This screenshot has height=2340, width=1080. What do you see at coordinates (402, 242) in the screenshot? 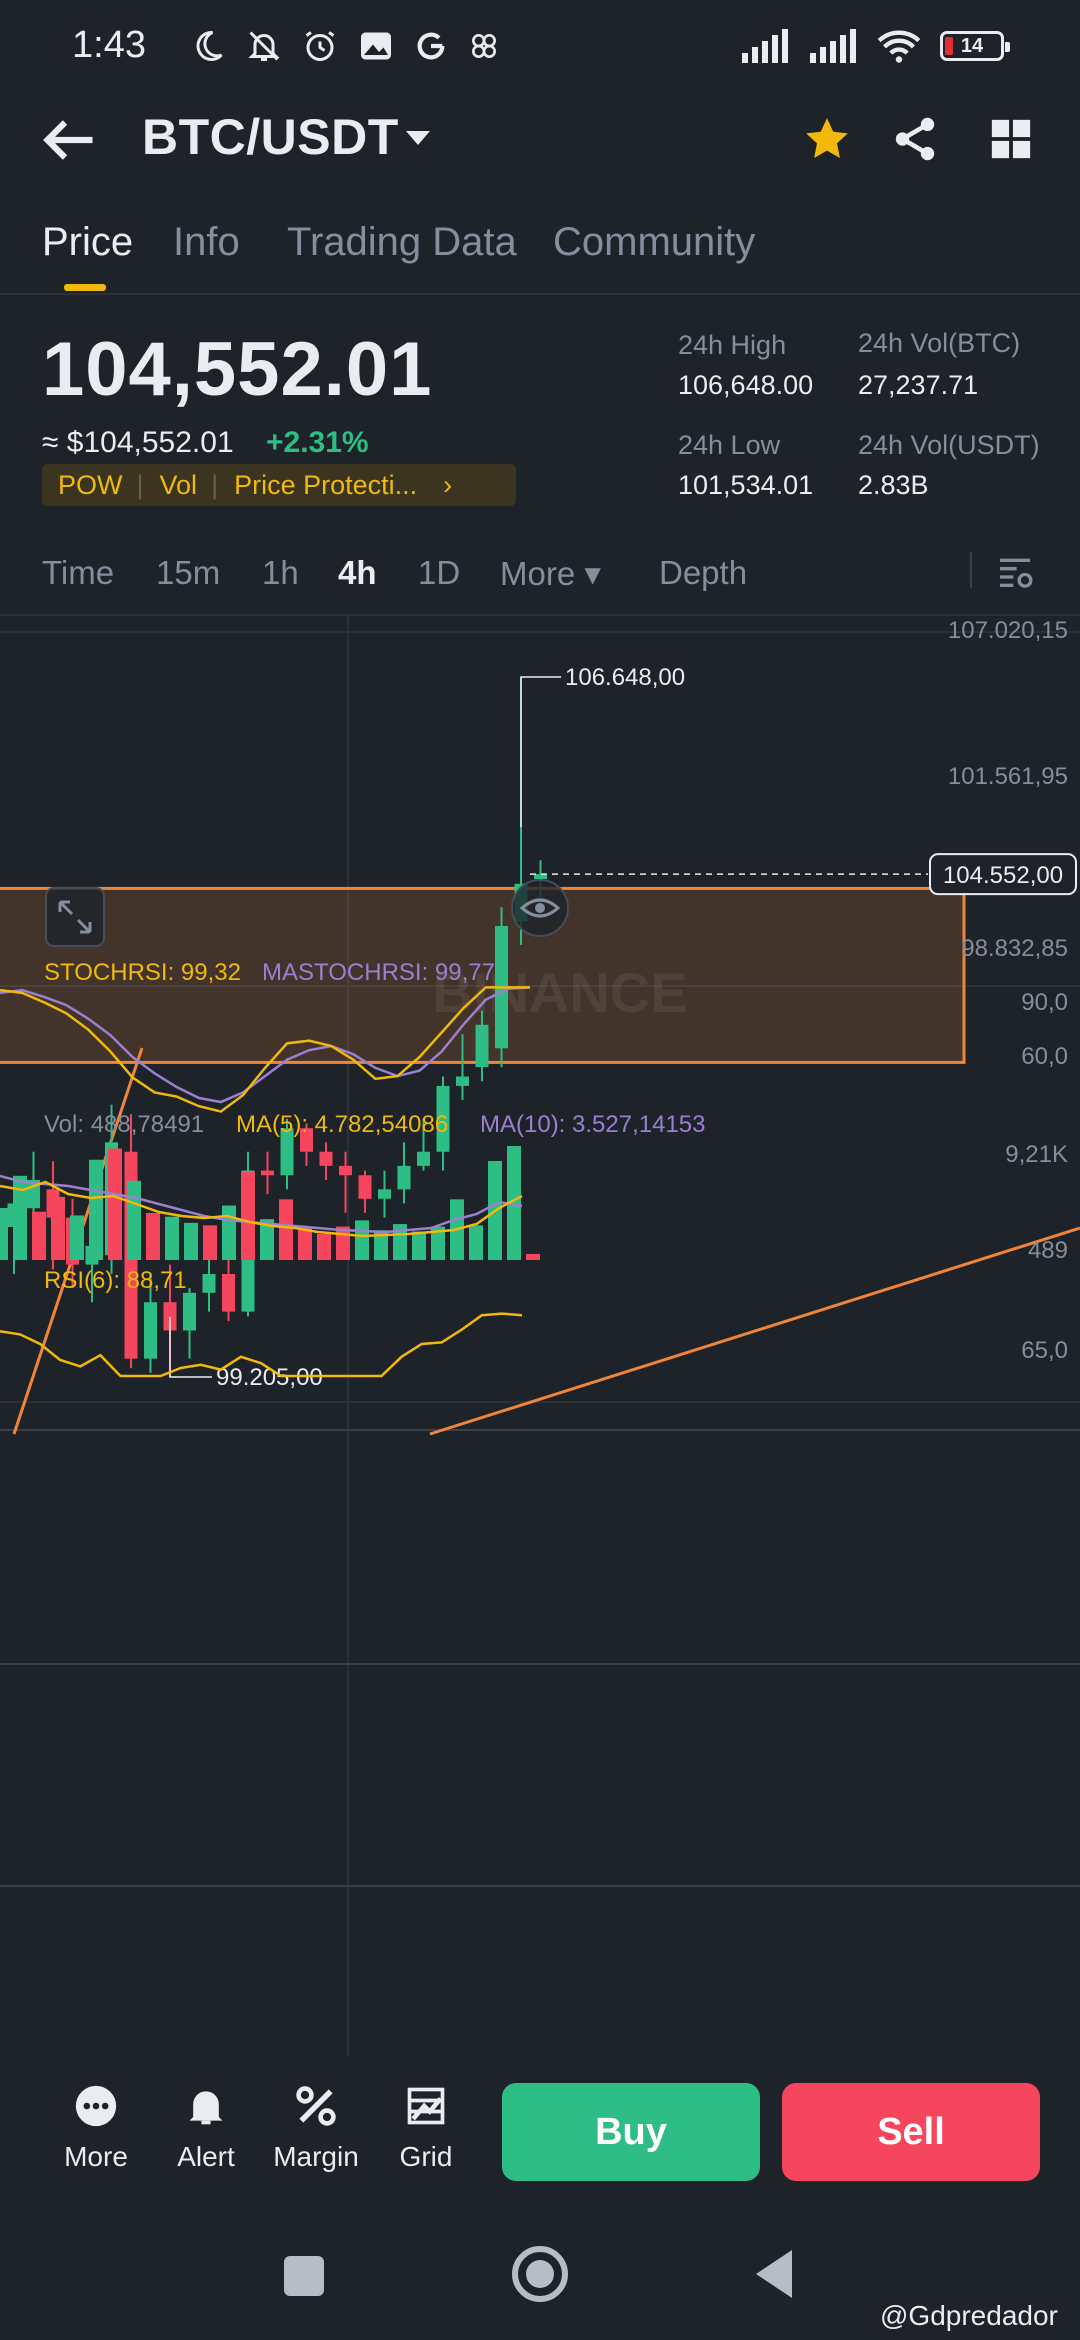
I see `tab-trading-data: Trading Data` at bounding box center [402, 242].